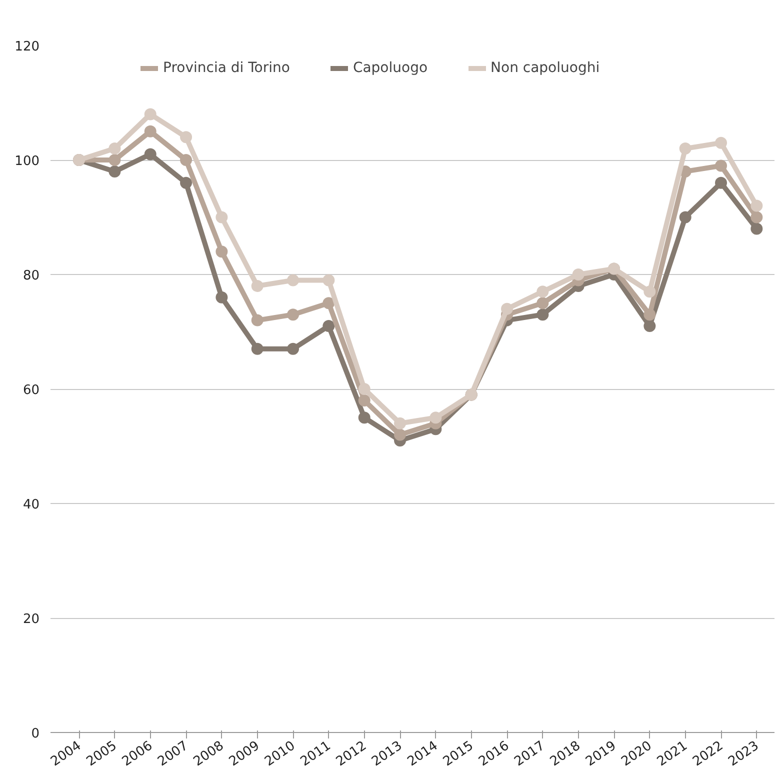  Describe the element at coordinates (545, 68) in the screenshot. I see `legend-label: Non capoluoghi` at that location.